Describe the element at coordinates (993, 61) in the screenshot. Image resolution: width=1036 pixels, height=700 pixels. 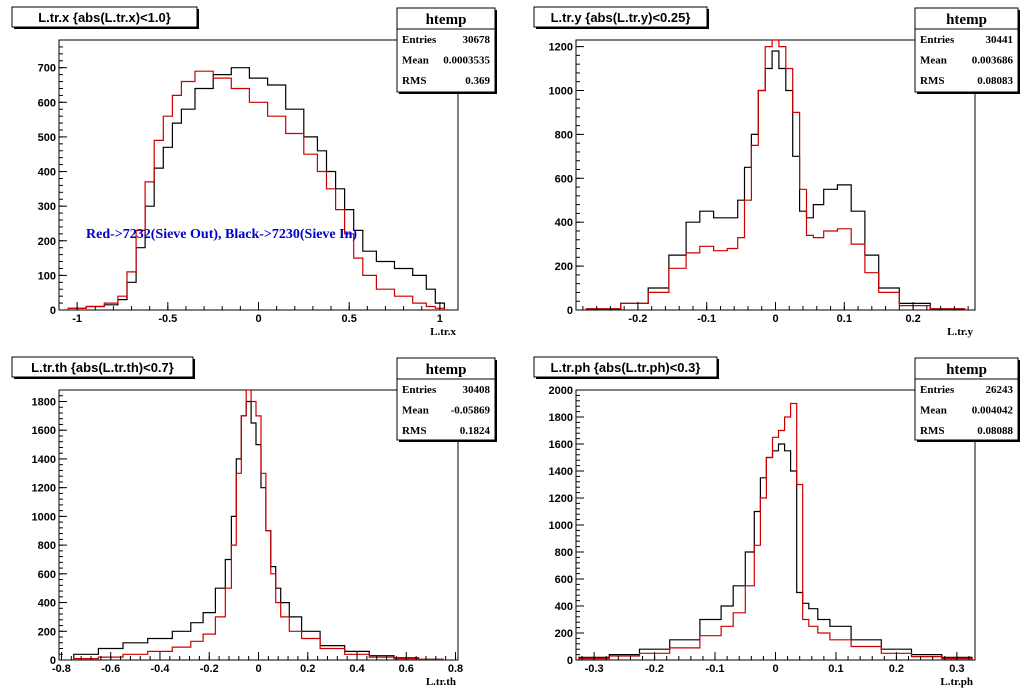
I see `stats-value: 0.003686` at that location.